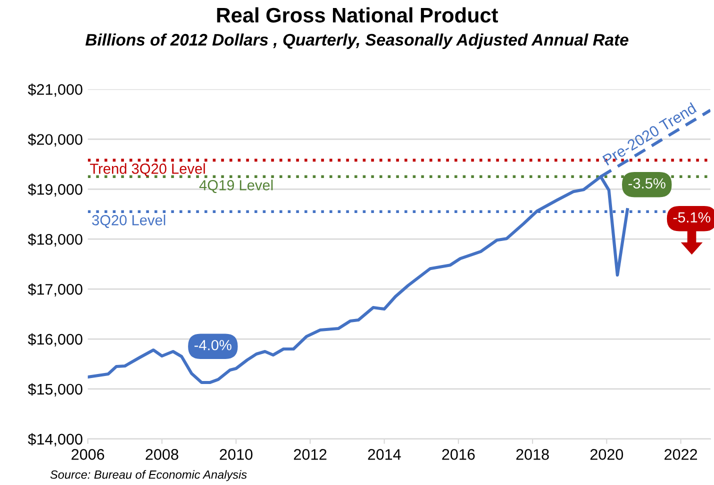 Image resolution: width=714 pixels, height=485 pixels. What do you see at coordinates (55, 90) in the screenshot?
I see `y-tick-label: $21,000` at bounding box center [55, 90].